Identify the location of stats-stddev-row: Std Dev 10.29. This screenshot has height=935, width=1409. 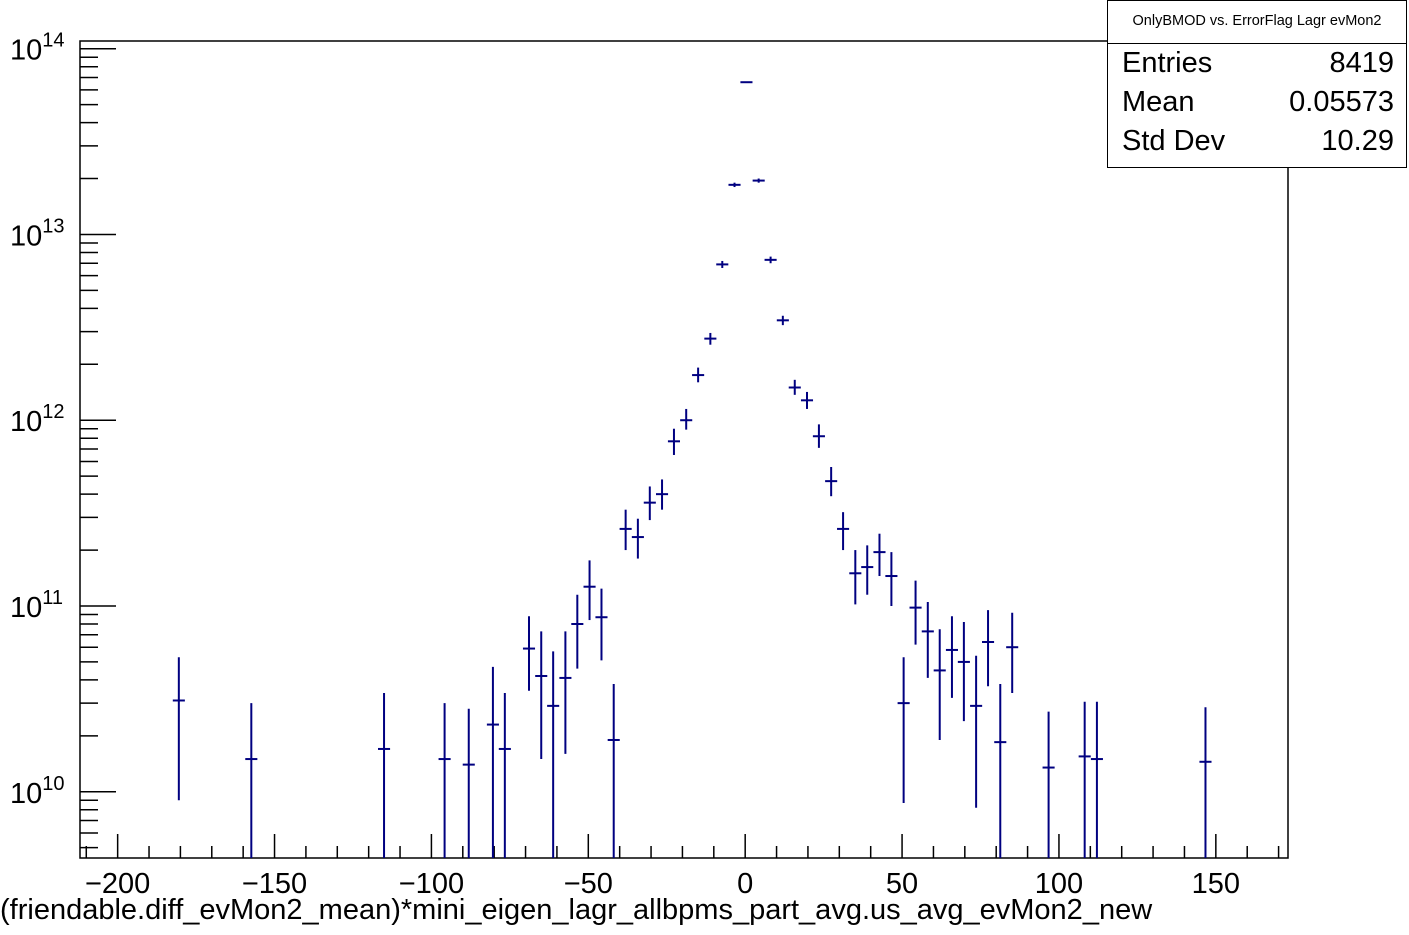
(1257, 141).